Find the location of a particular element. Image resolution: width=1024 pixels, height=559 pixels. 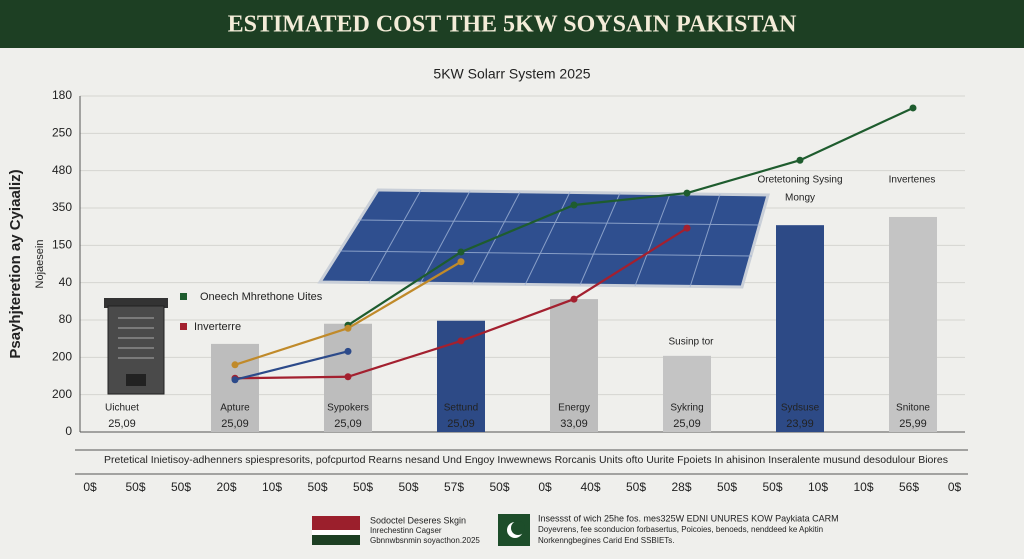

x-tick-label: Energy is located at coordinates (574, 408).